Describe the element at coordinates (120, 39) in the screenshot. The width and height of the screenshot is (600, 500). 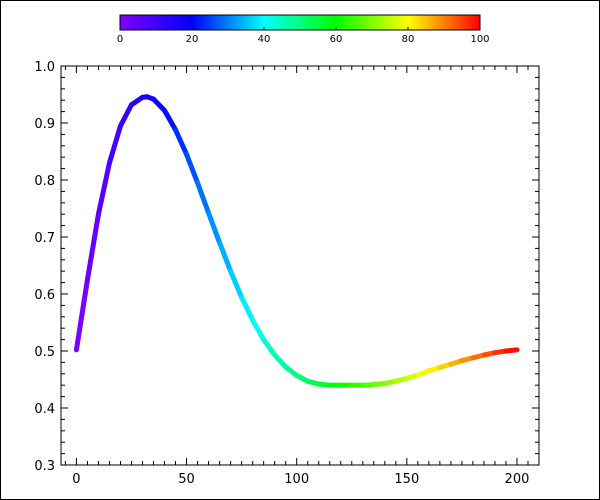
I see `colorbar-tick-label: 0` at that location.